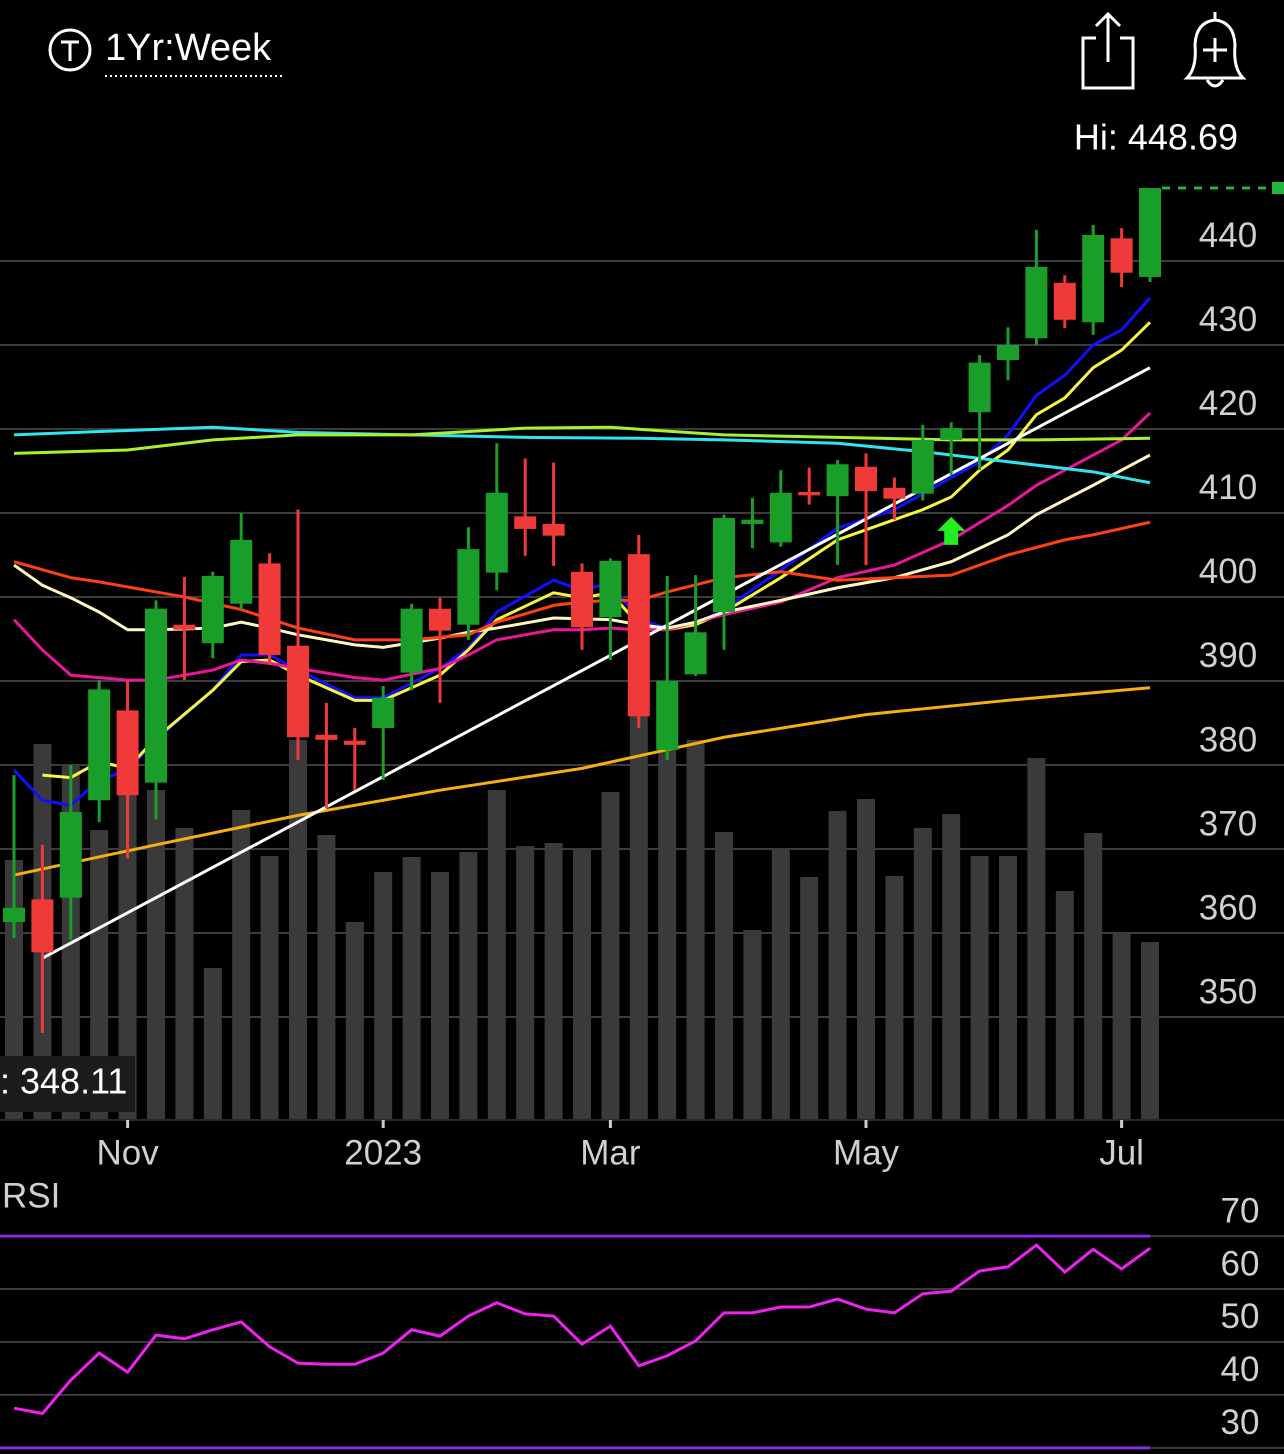 The image size is (1284, 1454). I want to click on timeframe-icon, so click(70, 50).